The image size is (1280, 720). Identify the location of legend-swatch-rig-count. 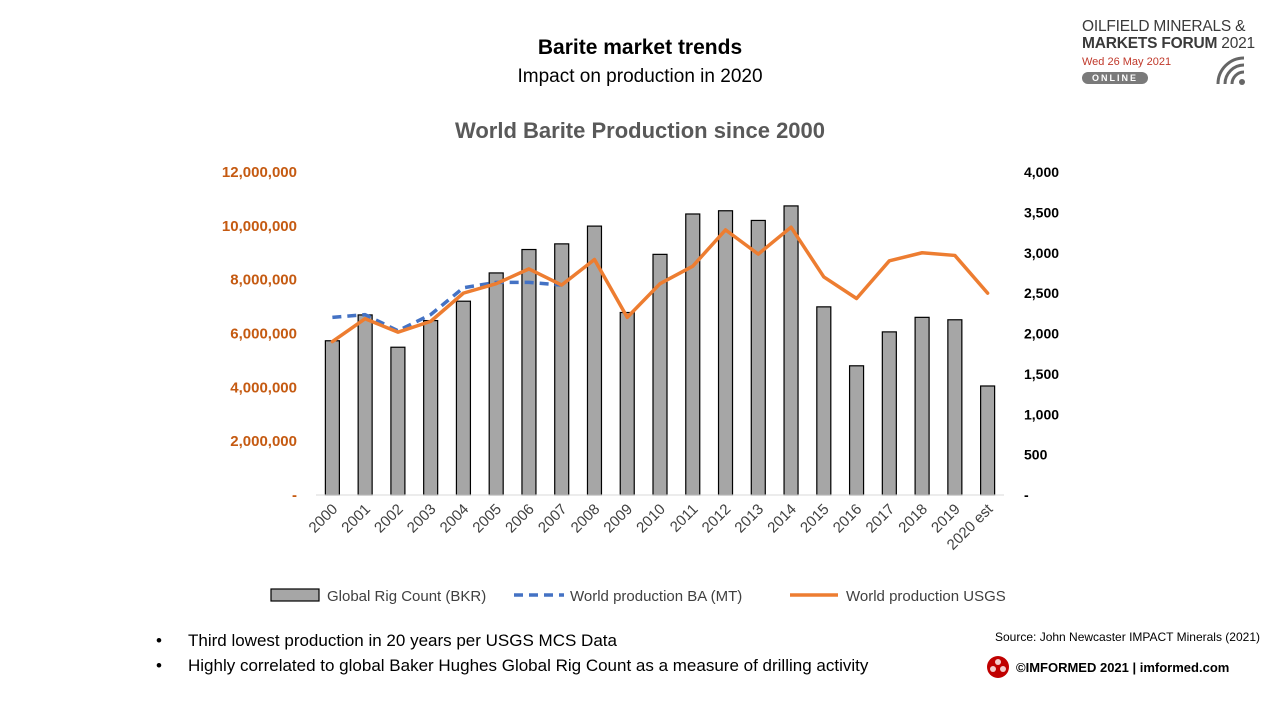
(295, 595).